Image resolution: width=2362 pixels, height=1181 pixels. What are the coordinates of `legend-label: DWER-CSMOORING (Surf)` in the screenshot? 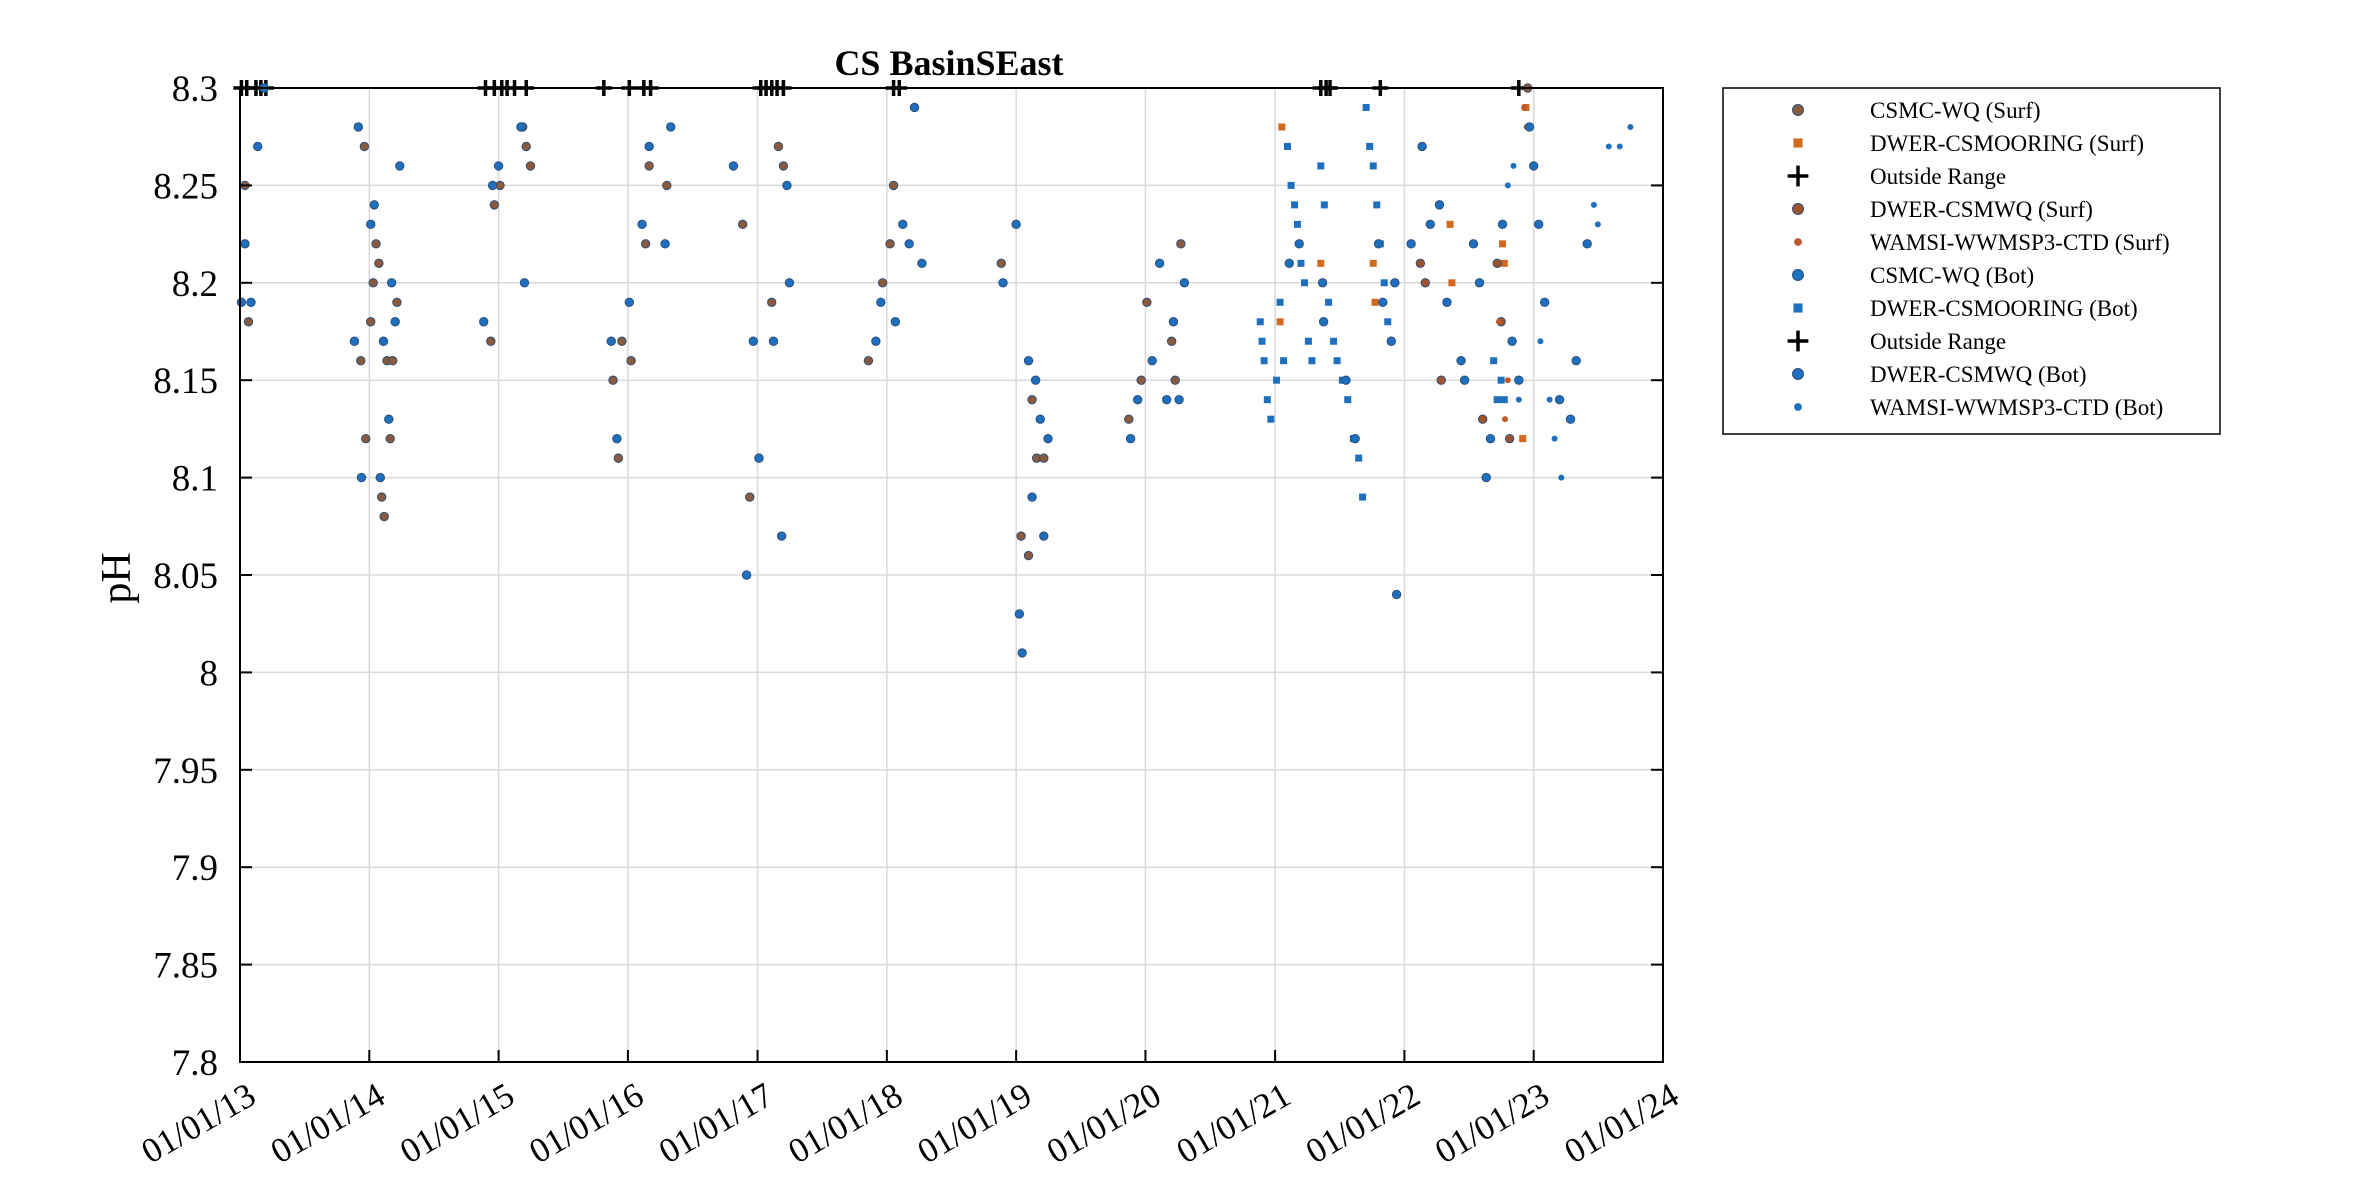 It's located at (2007, 143).